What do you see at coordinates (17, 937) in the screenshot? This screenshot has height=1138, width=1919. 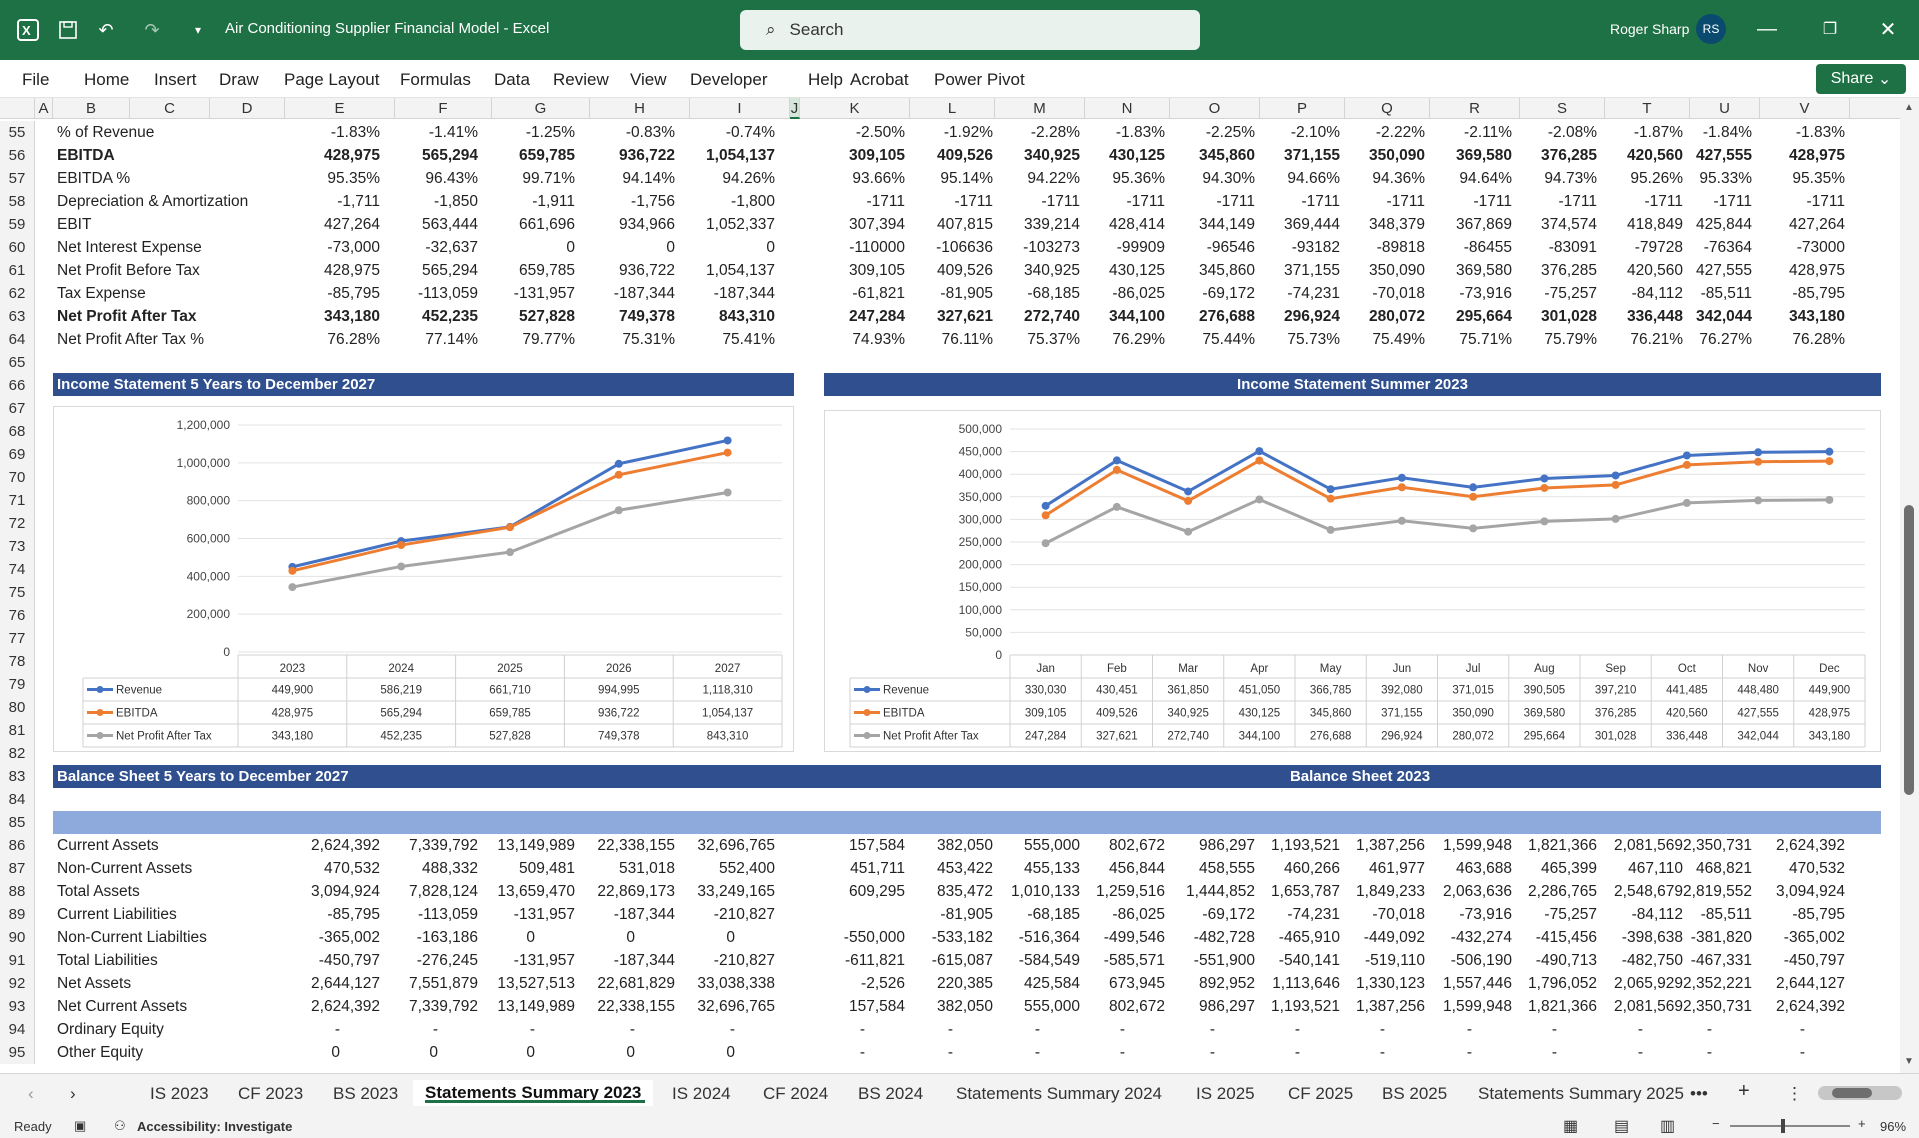 I see `row-header-90: 90` at bounding box center [17, 937].